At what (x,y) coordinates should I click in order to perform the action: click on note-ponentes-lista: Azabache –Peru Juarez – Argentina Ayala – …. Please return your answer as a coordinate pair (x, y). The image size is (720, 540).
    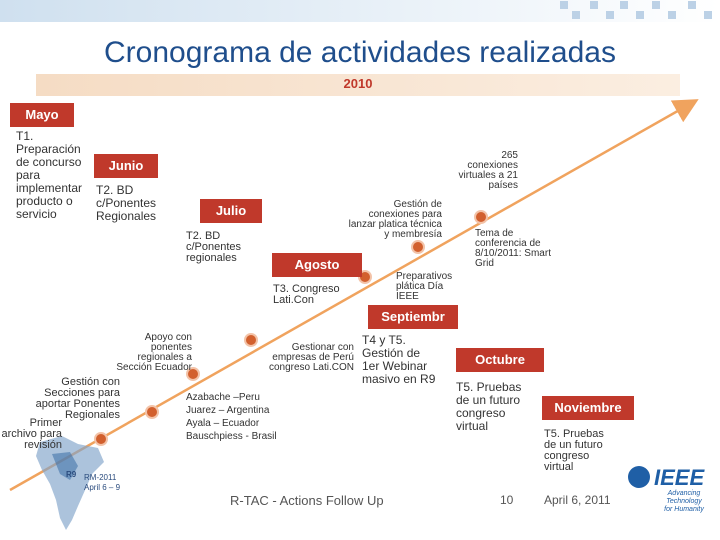
    Looking at the image, I should click on (231, 417).